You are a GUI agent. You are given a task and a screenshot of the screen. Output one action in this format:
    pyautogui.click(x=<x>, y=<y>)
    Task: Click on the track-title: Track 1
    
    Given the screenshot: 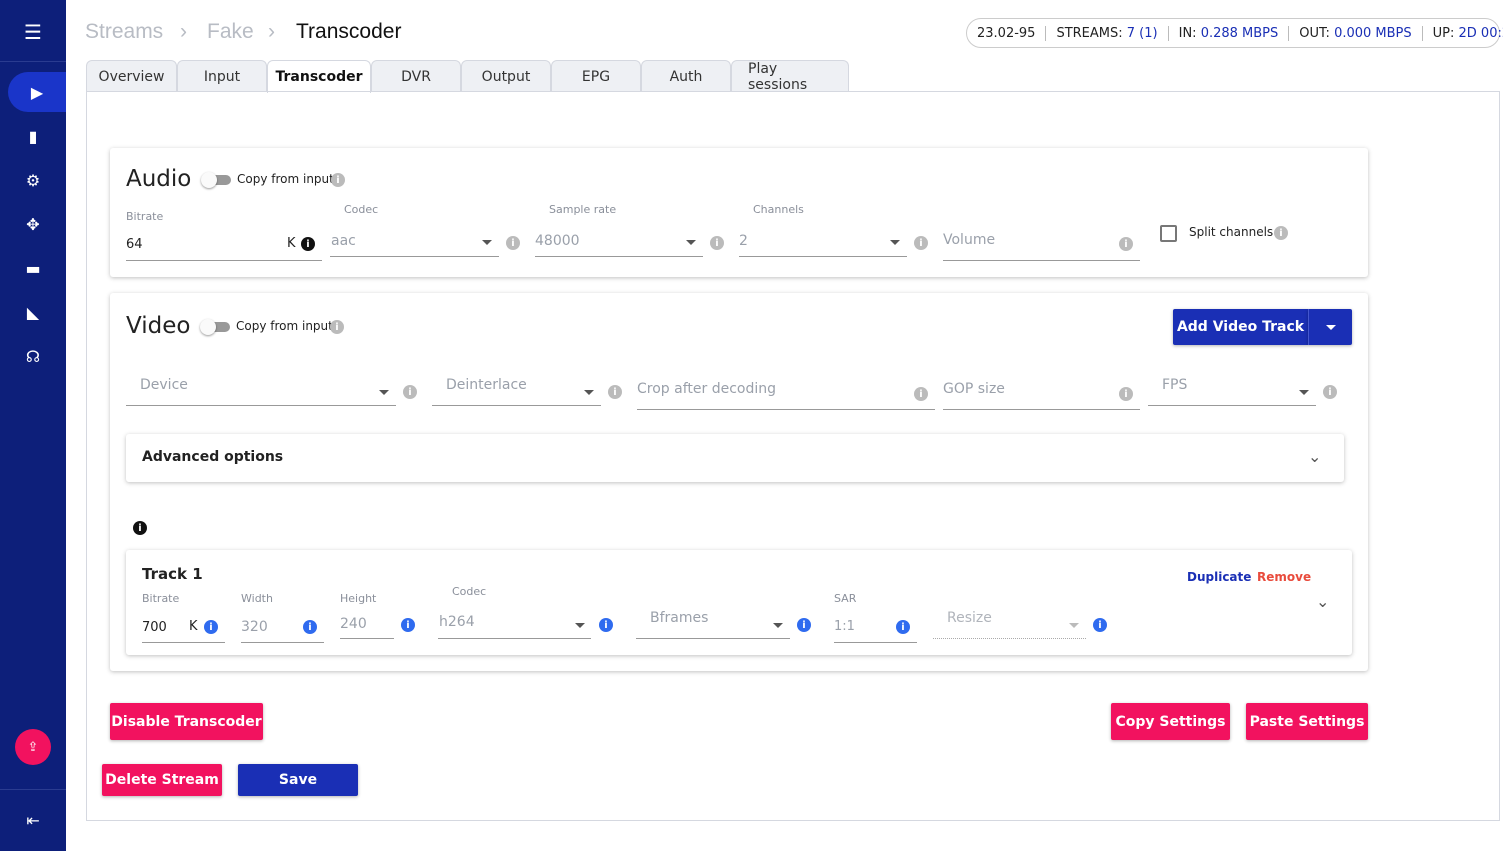 What is the action you would take?
    pyautogui.click(x=172, y=574)
    